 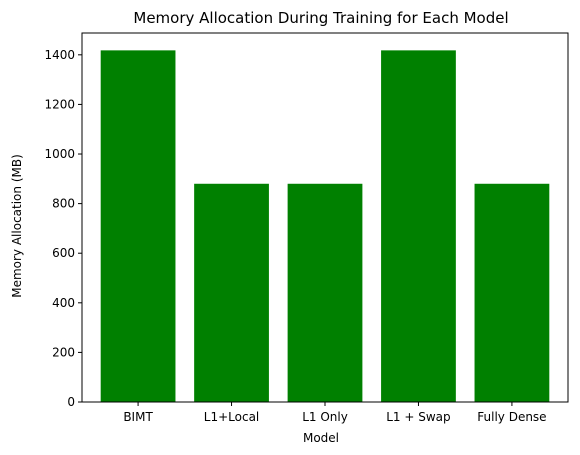 What do you see at coordinates (138, 417) in the screenshot?
I see `x-tick-label-0: BIMT` at bounding box center [138, 417].